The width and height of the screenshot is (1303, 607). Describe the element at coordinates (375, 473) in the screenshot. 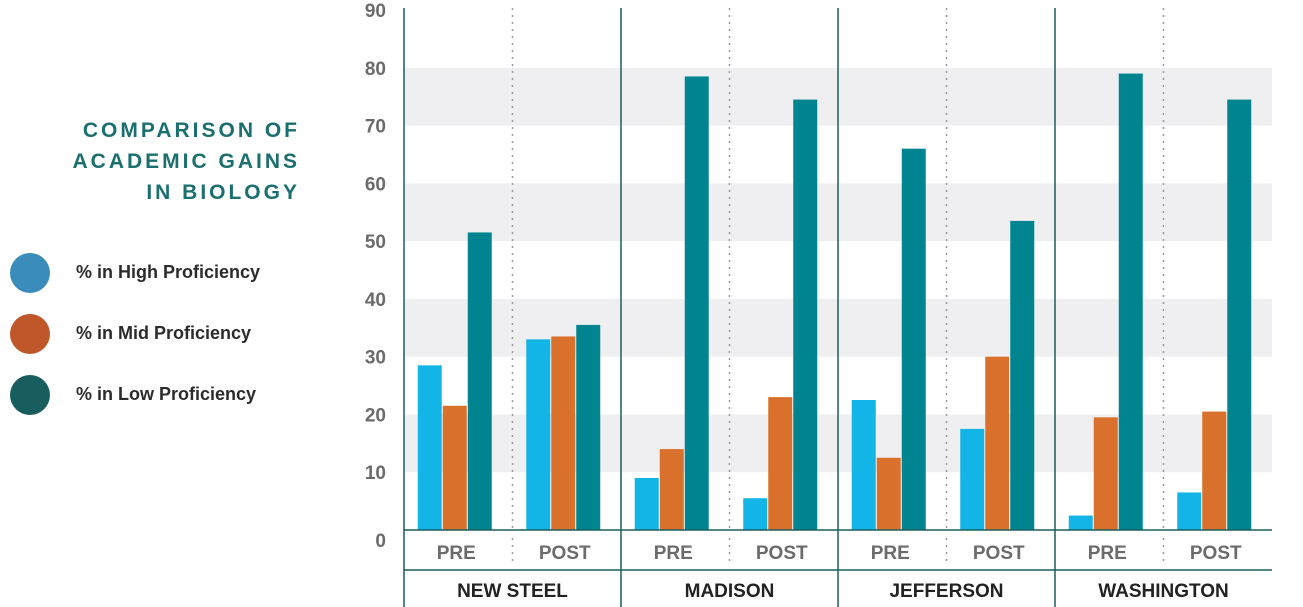

I see `y-tick-label: 10` at that location.